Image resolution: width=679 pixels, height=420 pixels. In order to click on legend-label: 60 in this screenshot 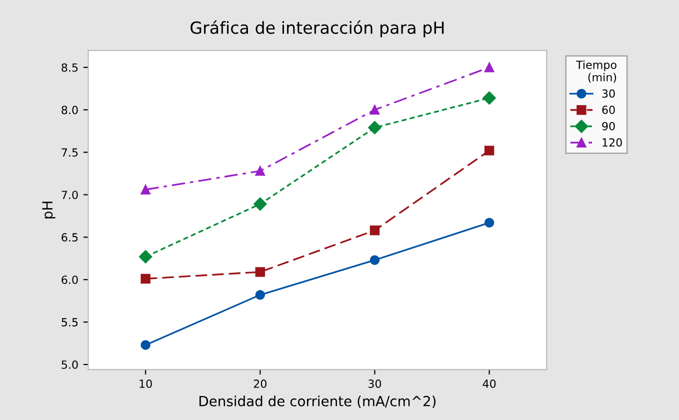, I will do `click(608, 110)`.